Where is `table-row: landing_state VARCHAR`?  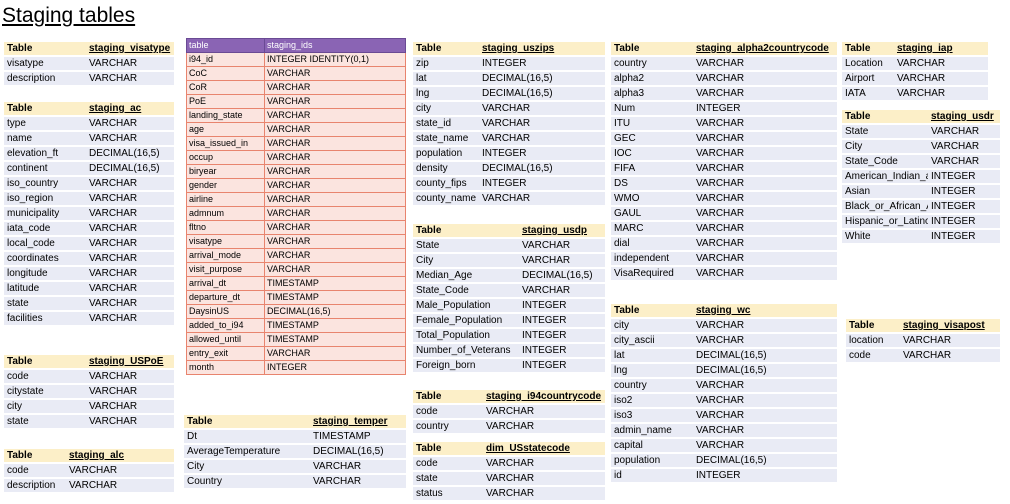 table-row: landing_state VARCHAR is located at coordinates (296, 115).